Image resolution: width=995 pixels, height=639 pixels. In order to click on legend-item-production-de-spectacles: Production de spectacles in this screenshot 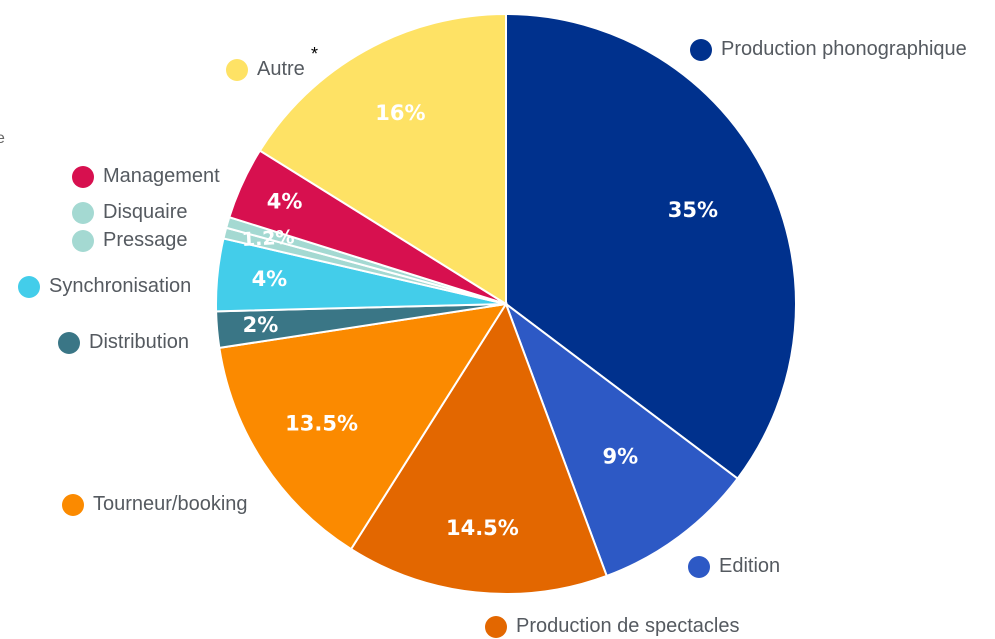, I will do `click(612, 626)`.